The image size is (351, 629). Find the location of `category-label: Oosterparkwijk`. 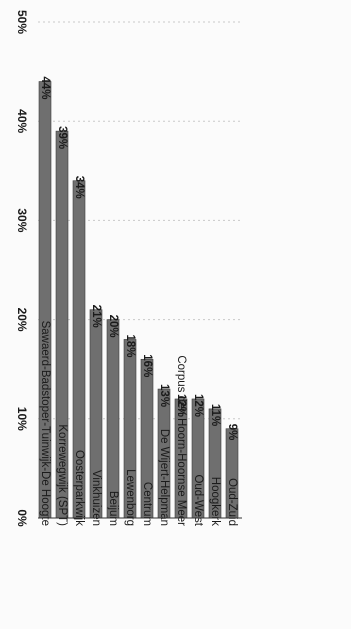

category-label: Oosterparkwijk is located at coordinates (79, 488).